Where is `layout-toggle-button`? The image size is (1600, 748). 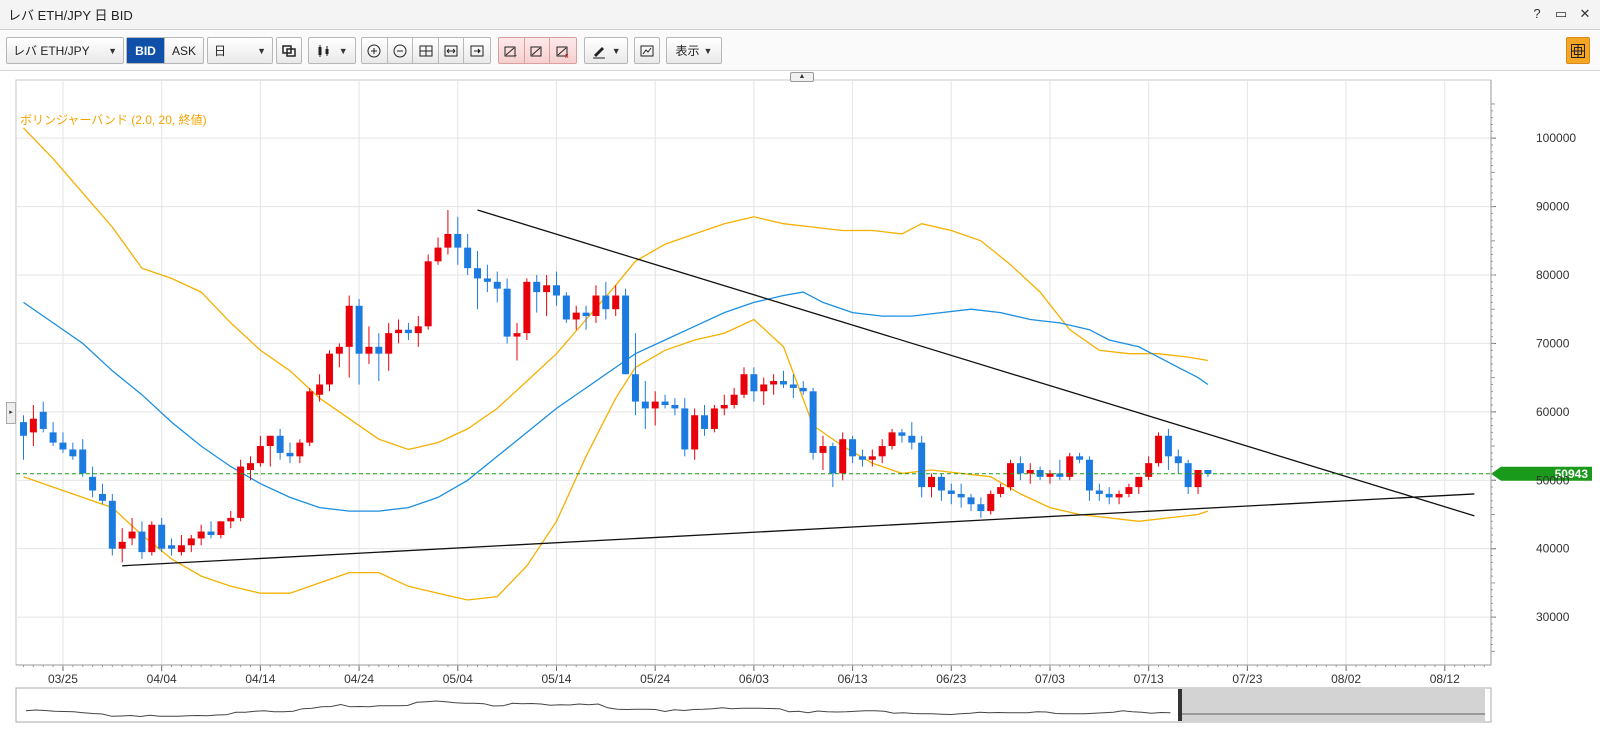
layout-toggle-button is located at coordinates (1578, 50).